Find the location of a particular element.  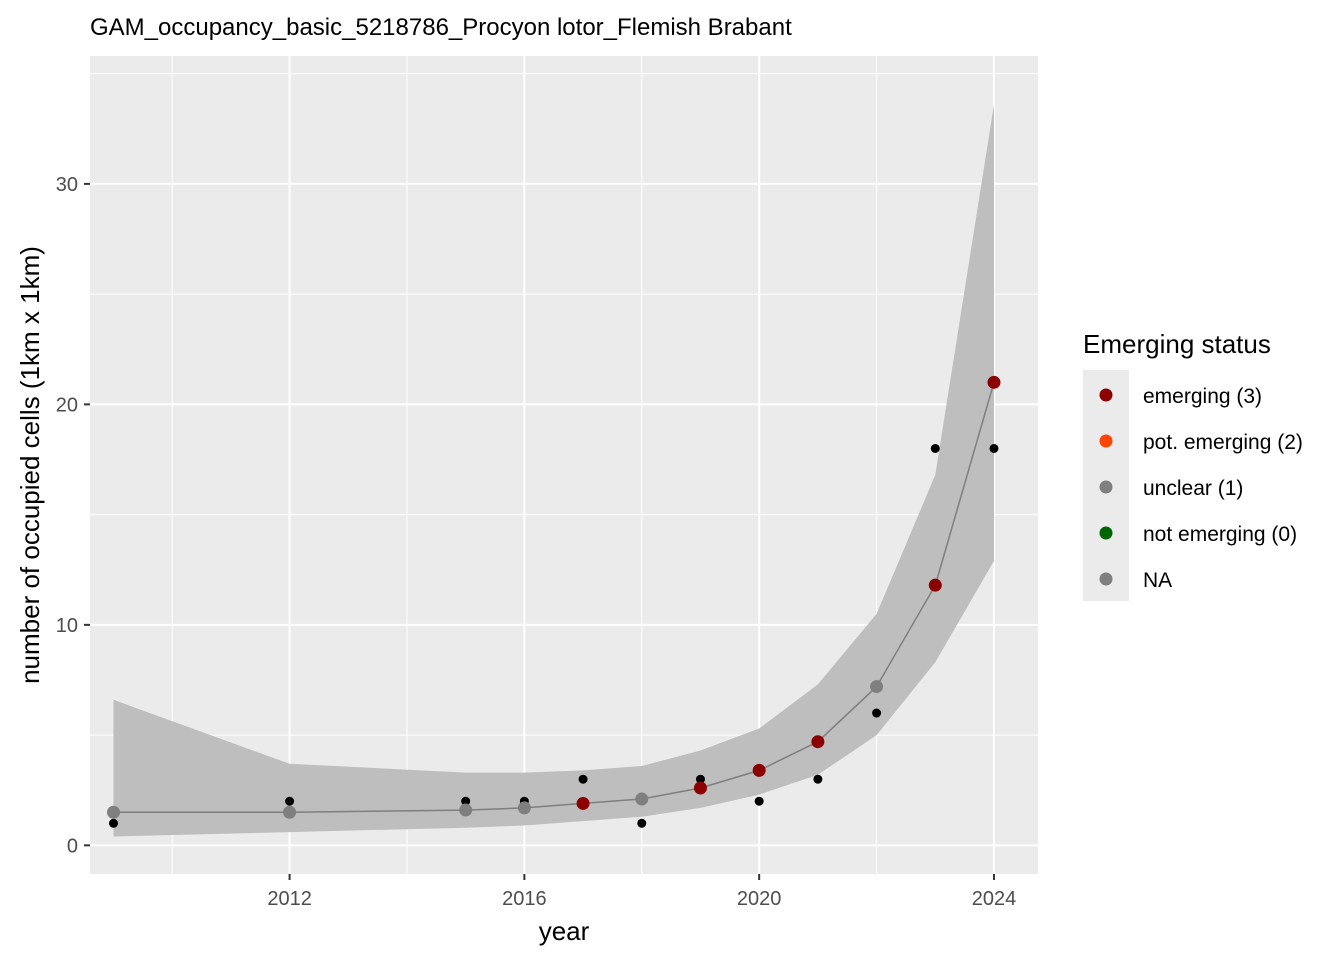

legend-title: Emerging status is located at coordinates (1177, 344).